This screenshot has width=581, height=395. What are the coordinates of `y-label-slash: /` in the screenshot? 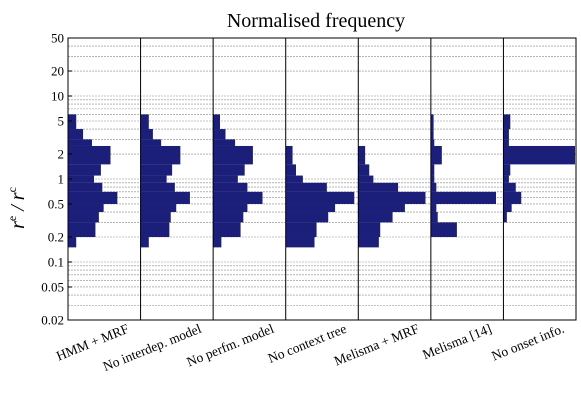 It's located at (18, 208).